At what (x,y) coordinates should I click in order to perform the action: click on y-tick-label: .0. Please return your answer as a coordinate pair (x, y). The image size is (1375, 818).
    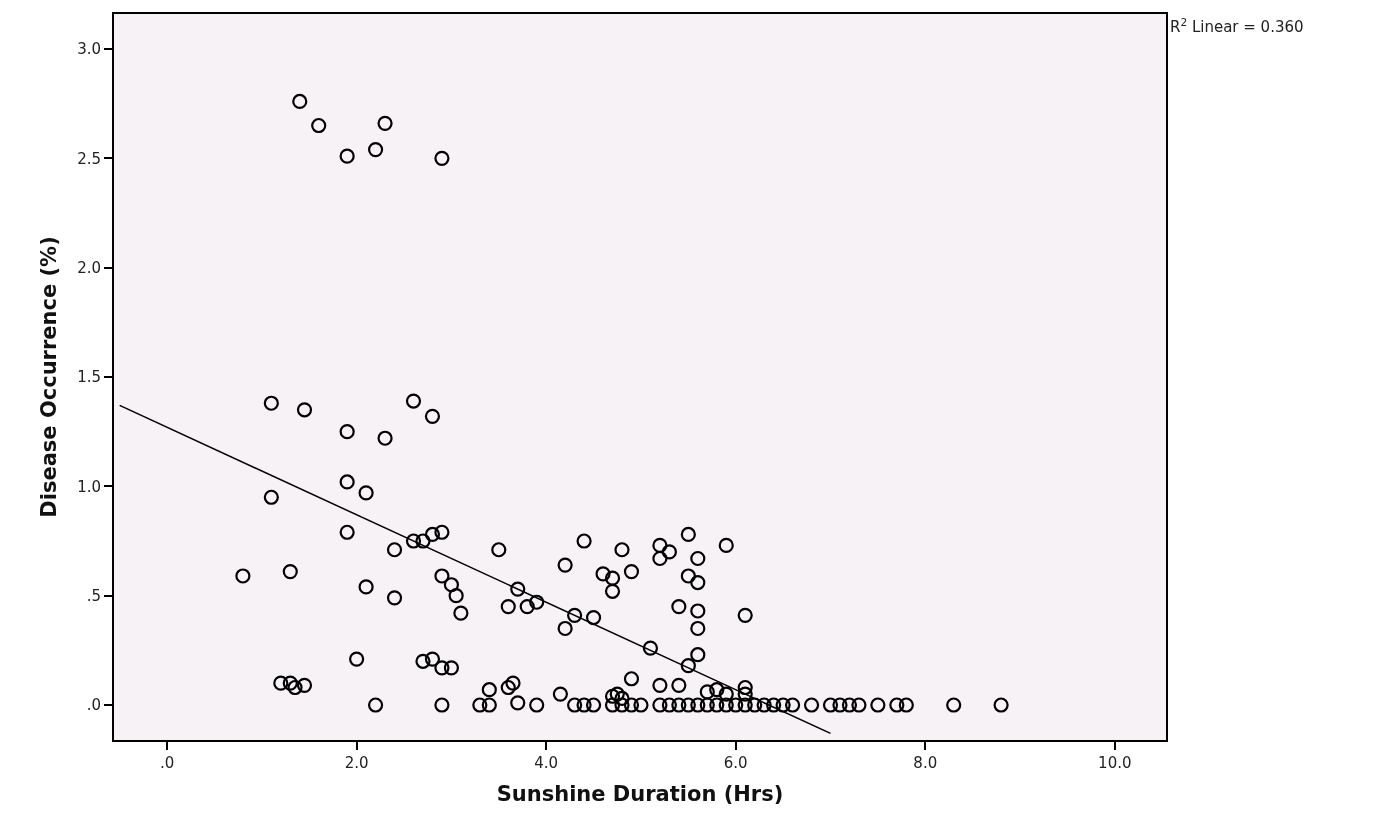
    Looking at the image, I should click on (93, 705).